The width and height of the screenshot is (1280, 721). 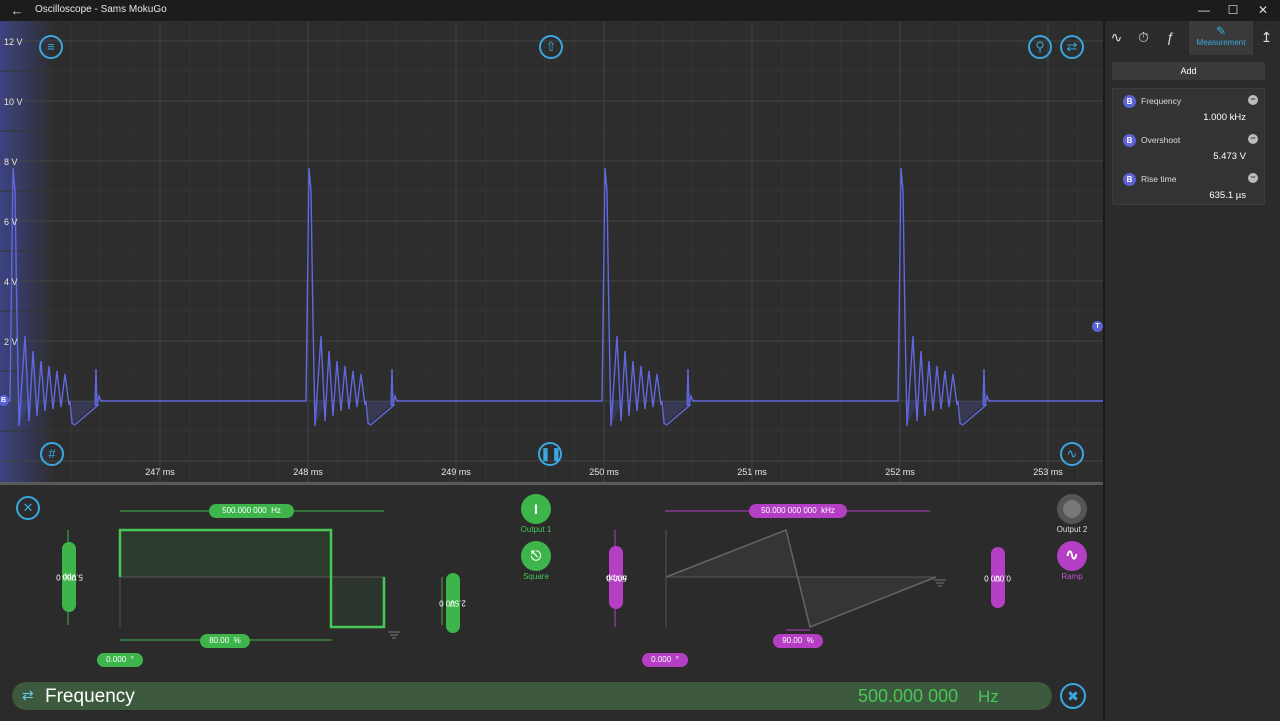 I want to click on output2-amplitude-pill: 500.0 mVpp, so click(x=616, y=577).